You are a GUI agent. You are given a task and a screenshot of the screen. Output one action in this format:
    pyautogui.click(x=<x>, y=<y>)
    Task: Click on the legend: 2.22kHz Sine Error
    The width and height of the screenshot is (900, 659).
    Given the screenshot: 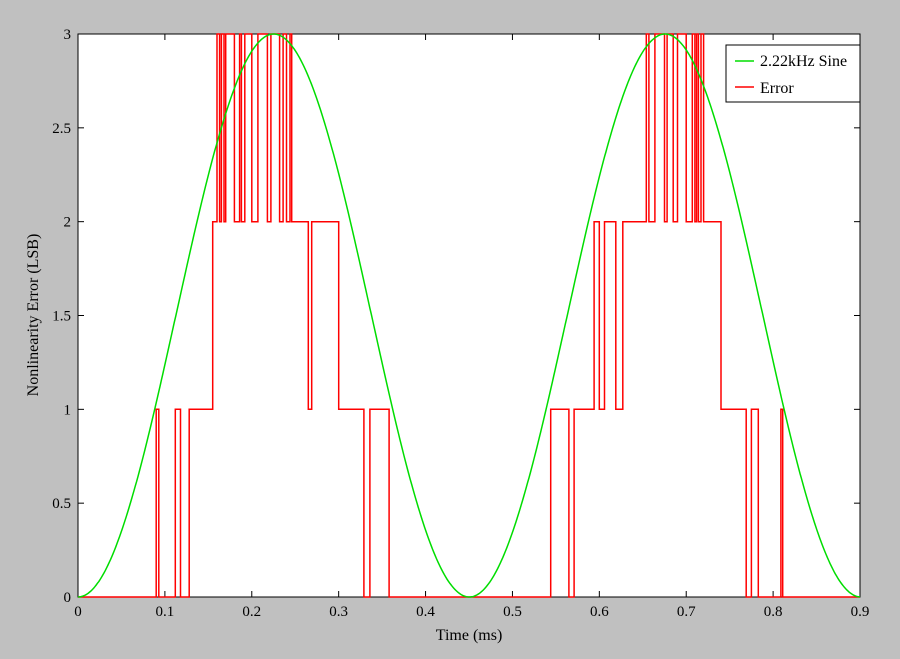 What is the action you would take?
    pyautogui.click(x=793, y=73)
    